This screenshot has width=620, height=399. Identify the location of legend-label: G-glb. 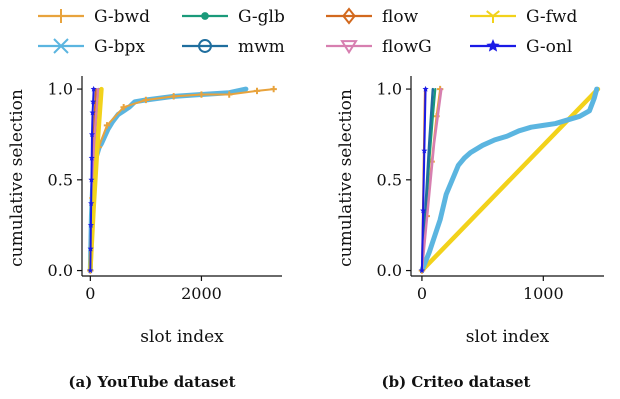
(261, 17).